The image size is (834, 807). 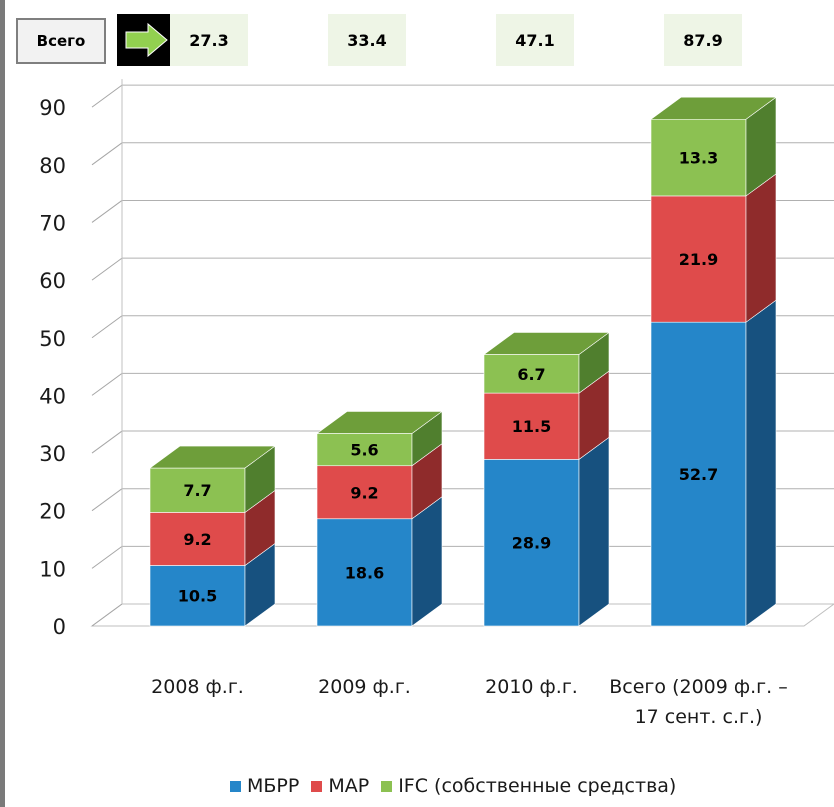 I want to click on y-tick-label: 30, so click(x=52, y=454).